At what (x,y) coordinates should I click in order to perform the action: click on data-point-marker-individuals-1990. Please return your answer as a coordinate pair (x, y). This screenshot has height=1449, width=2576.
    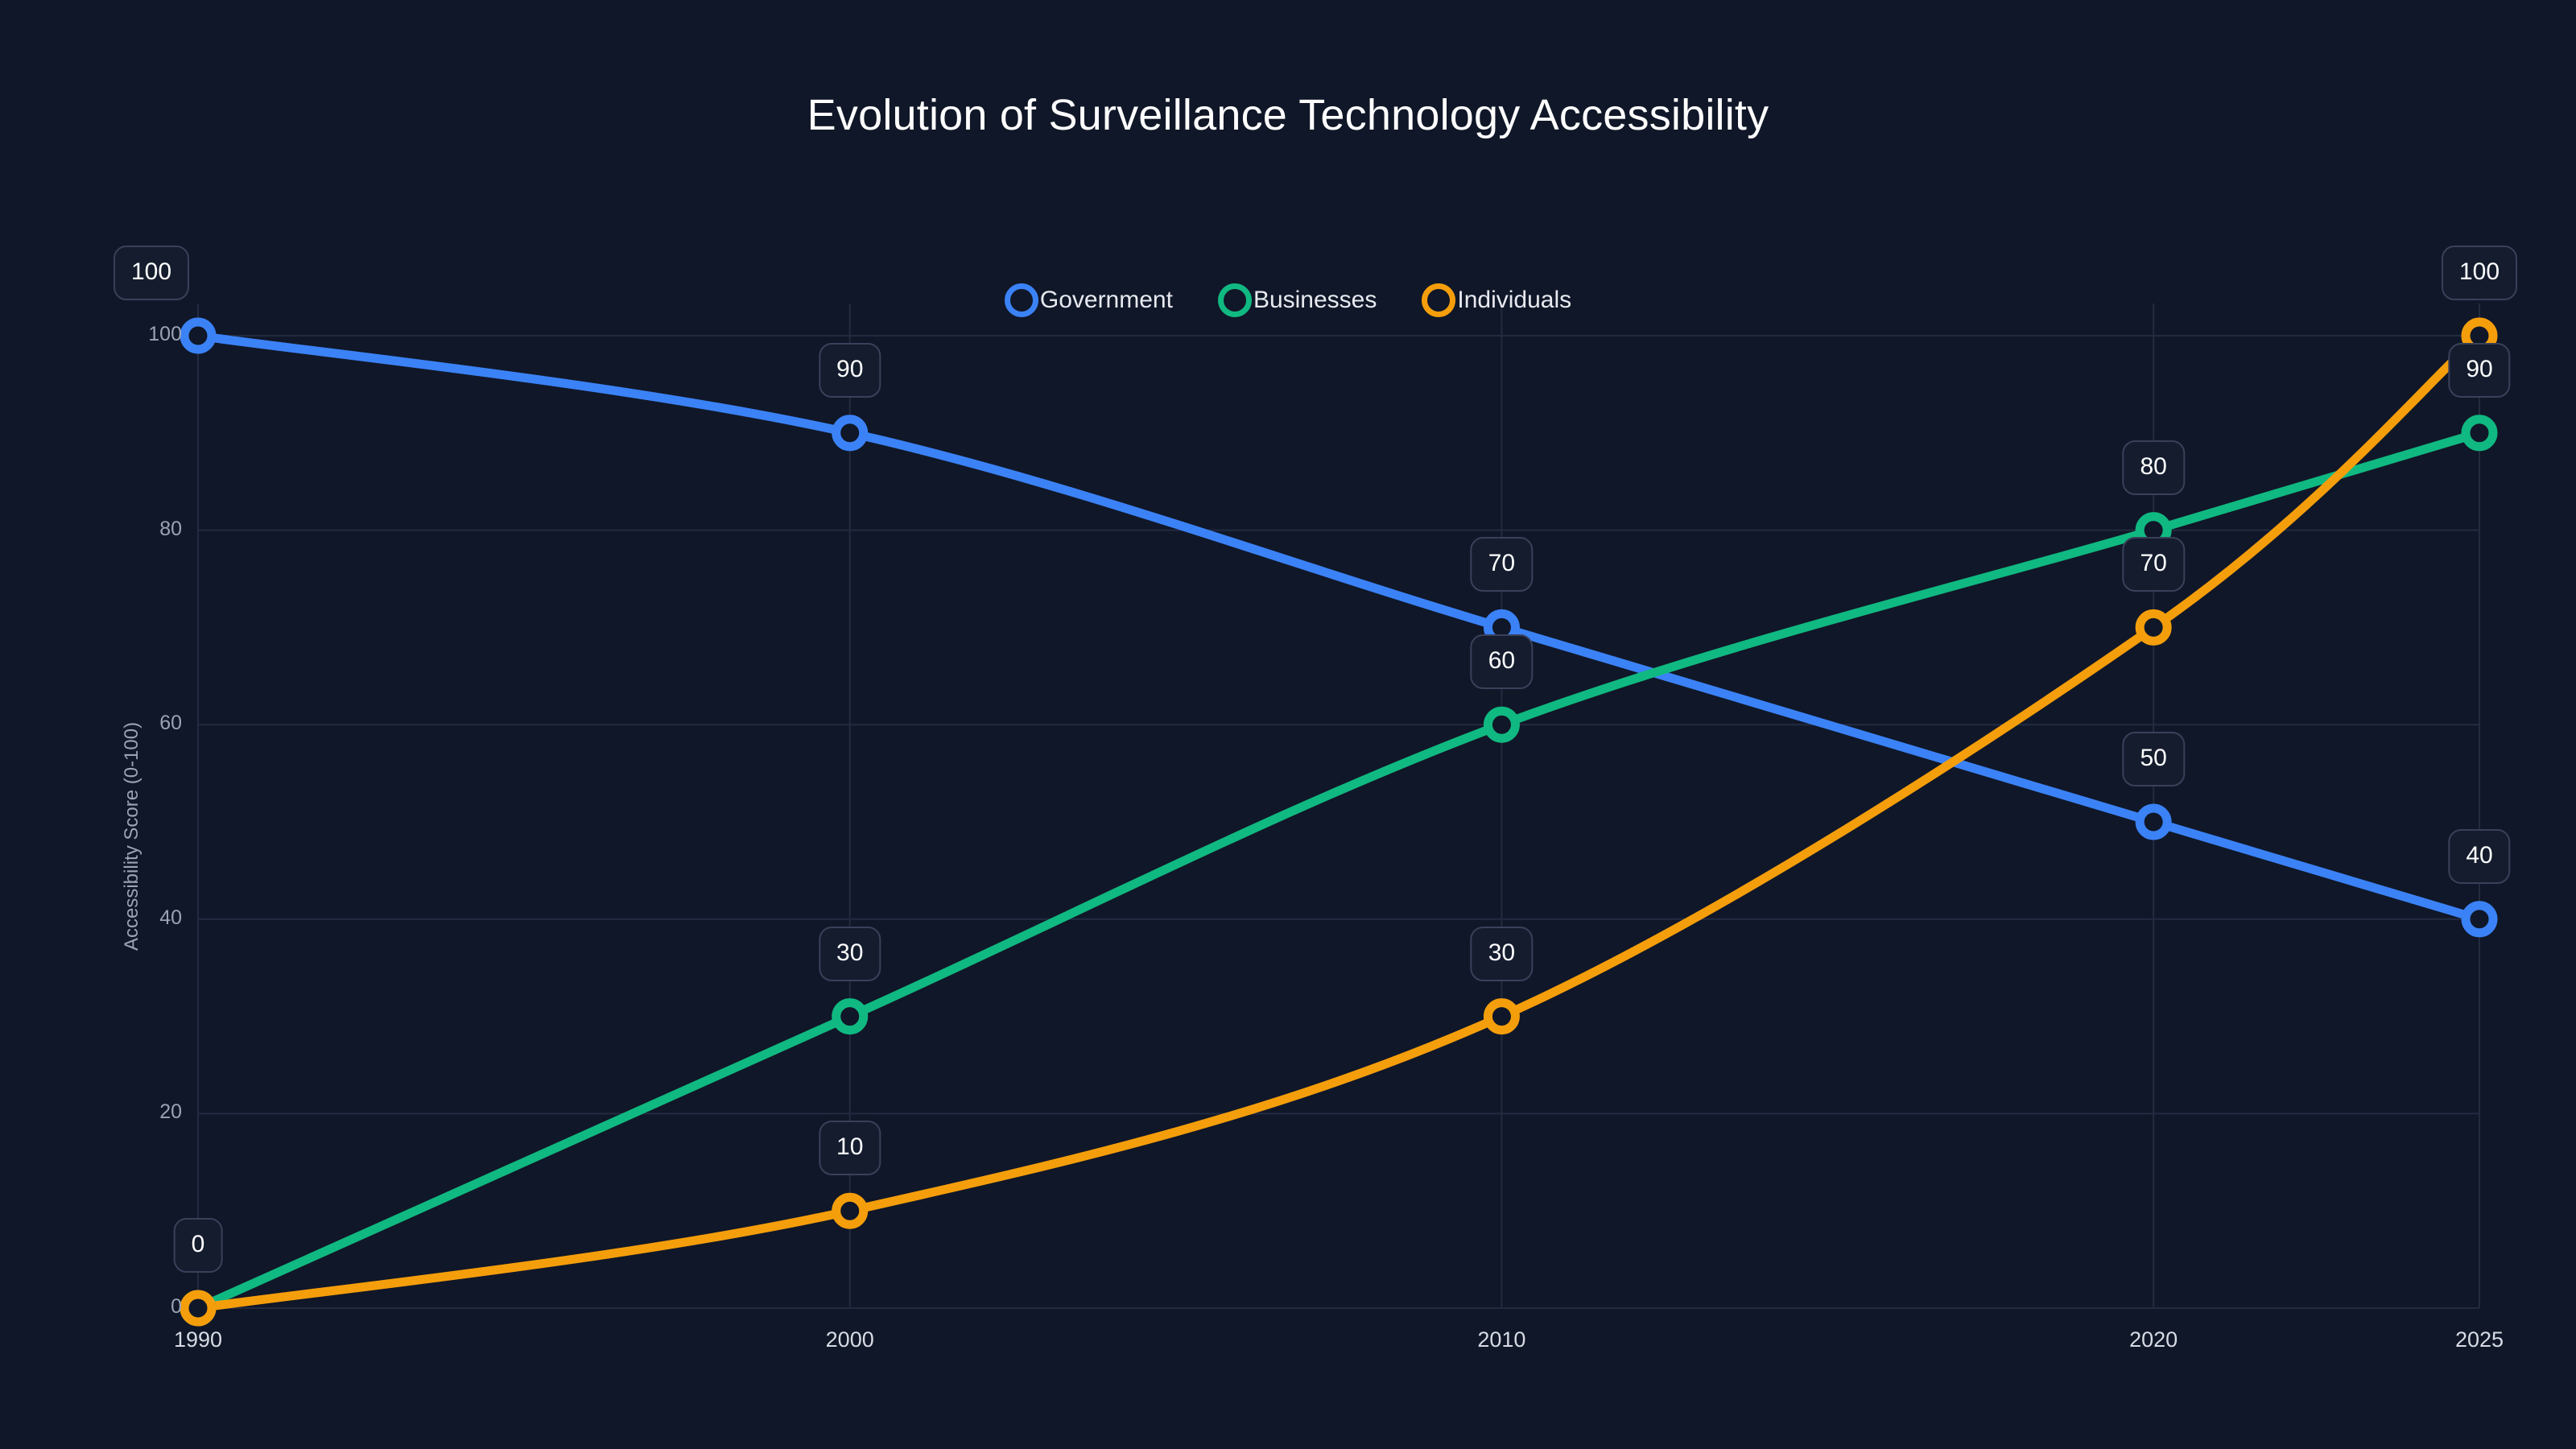
    Looking at the image, I should click on (198, 1308).